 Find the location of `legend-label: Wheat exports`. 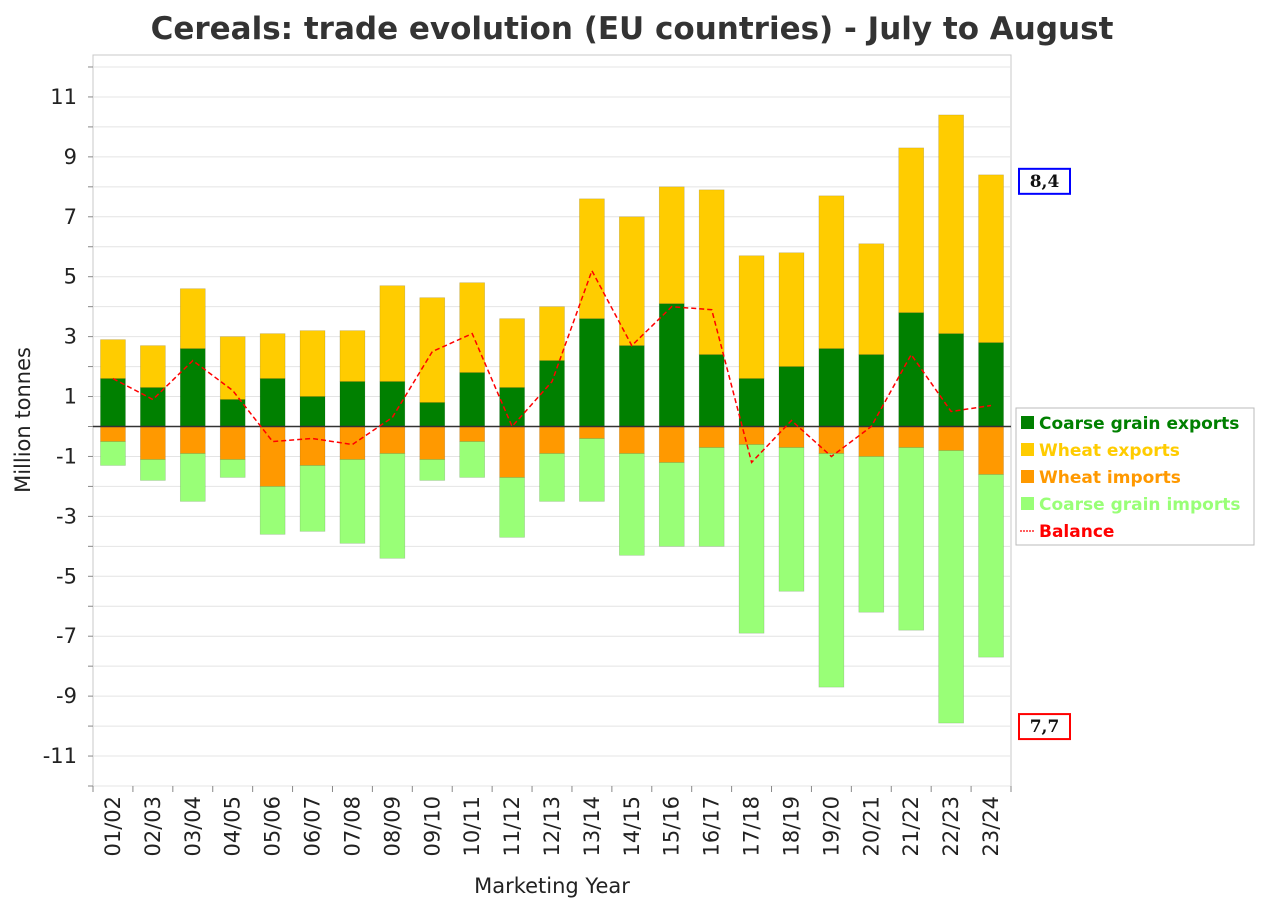

legend-label: Wheat exports is located at coordinates (1109, 451).